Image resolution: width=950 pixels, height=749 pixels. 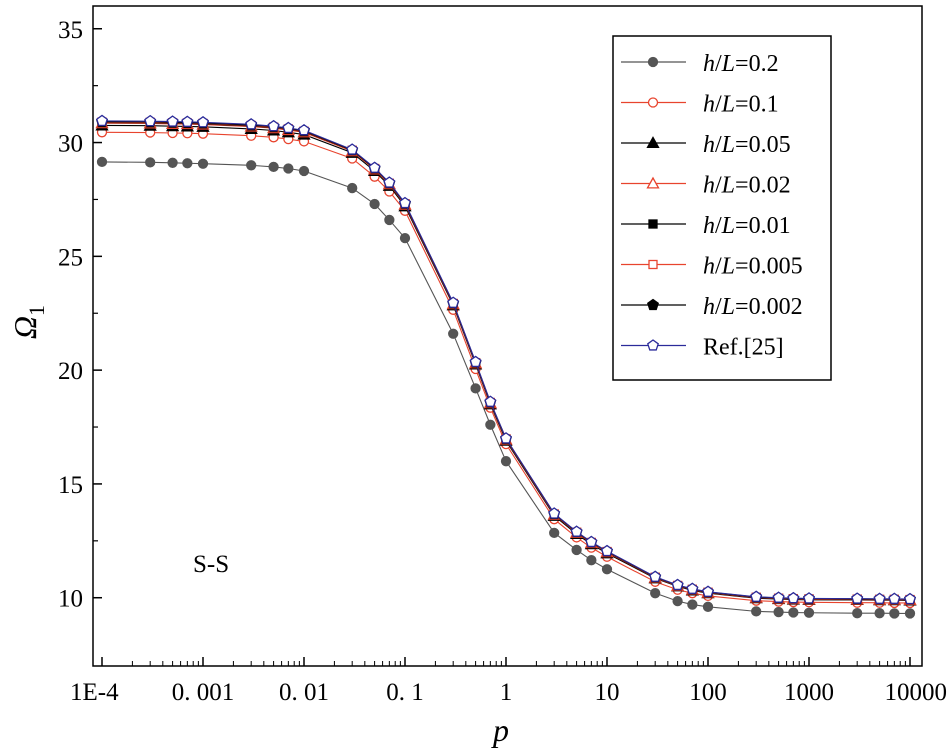 What do you see at coordinates (747, 145) in the screenshot?
I see `legend-label: h/L=0.05` at bounding box center [747, 145].